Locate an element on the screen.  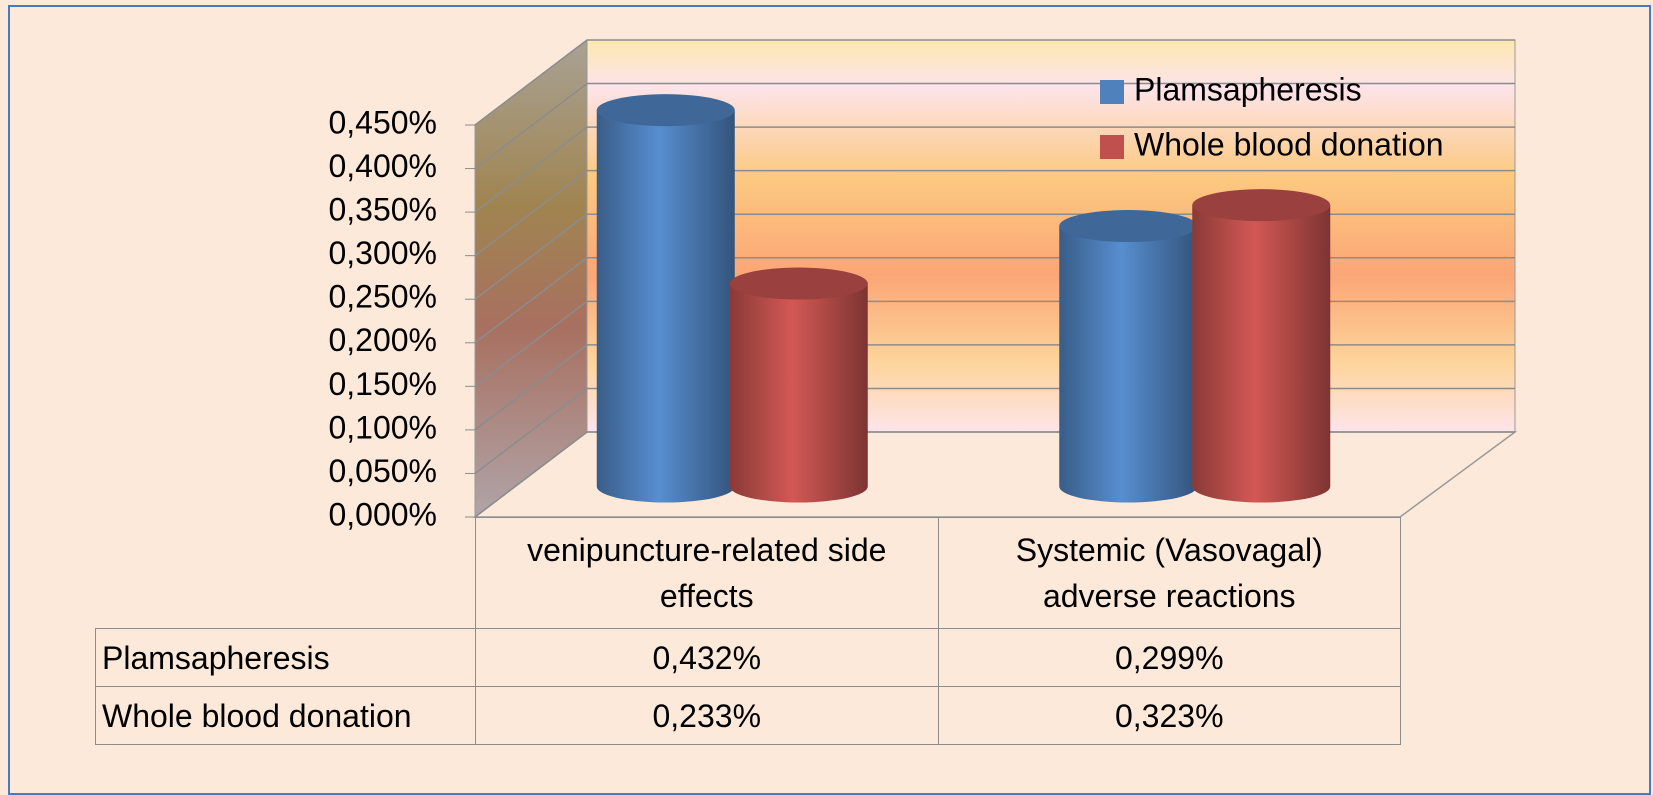
legend-label: Plamsapheresis is located at coordinates (1248, 89).